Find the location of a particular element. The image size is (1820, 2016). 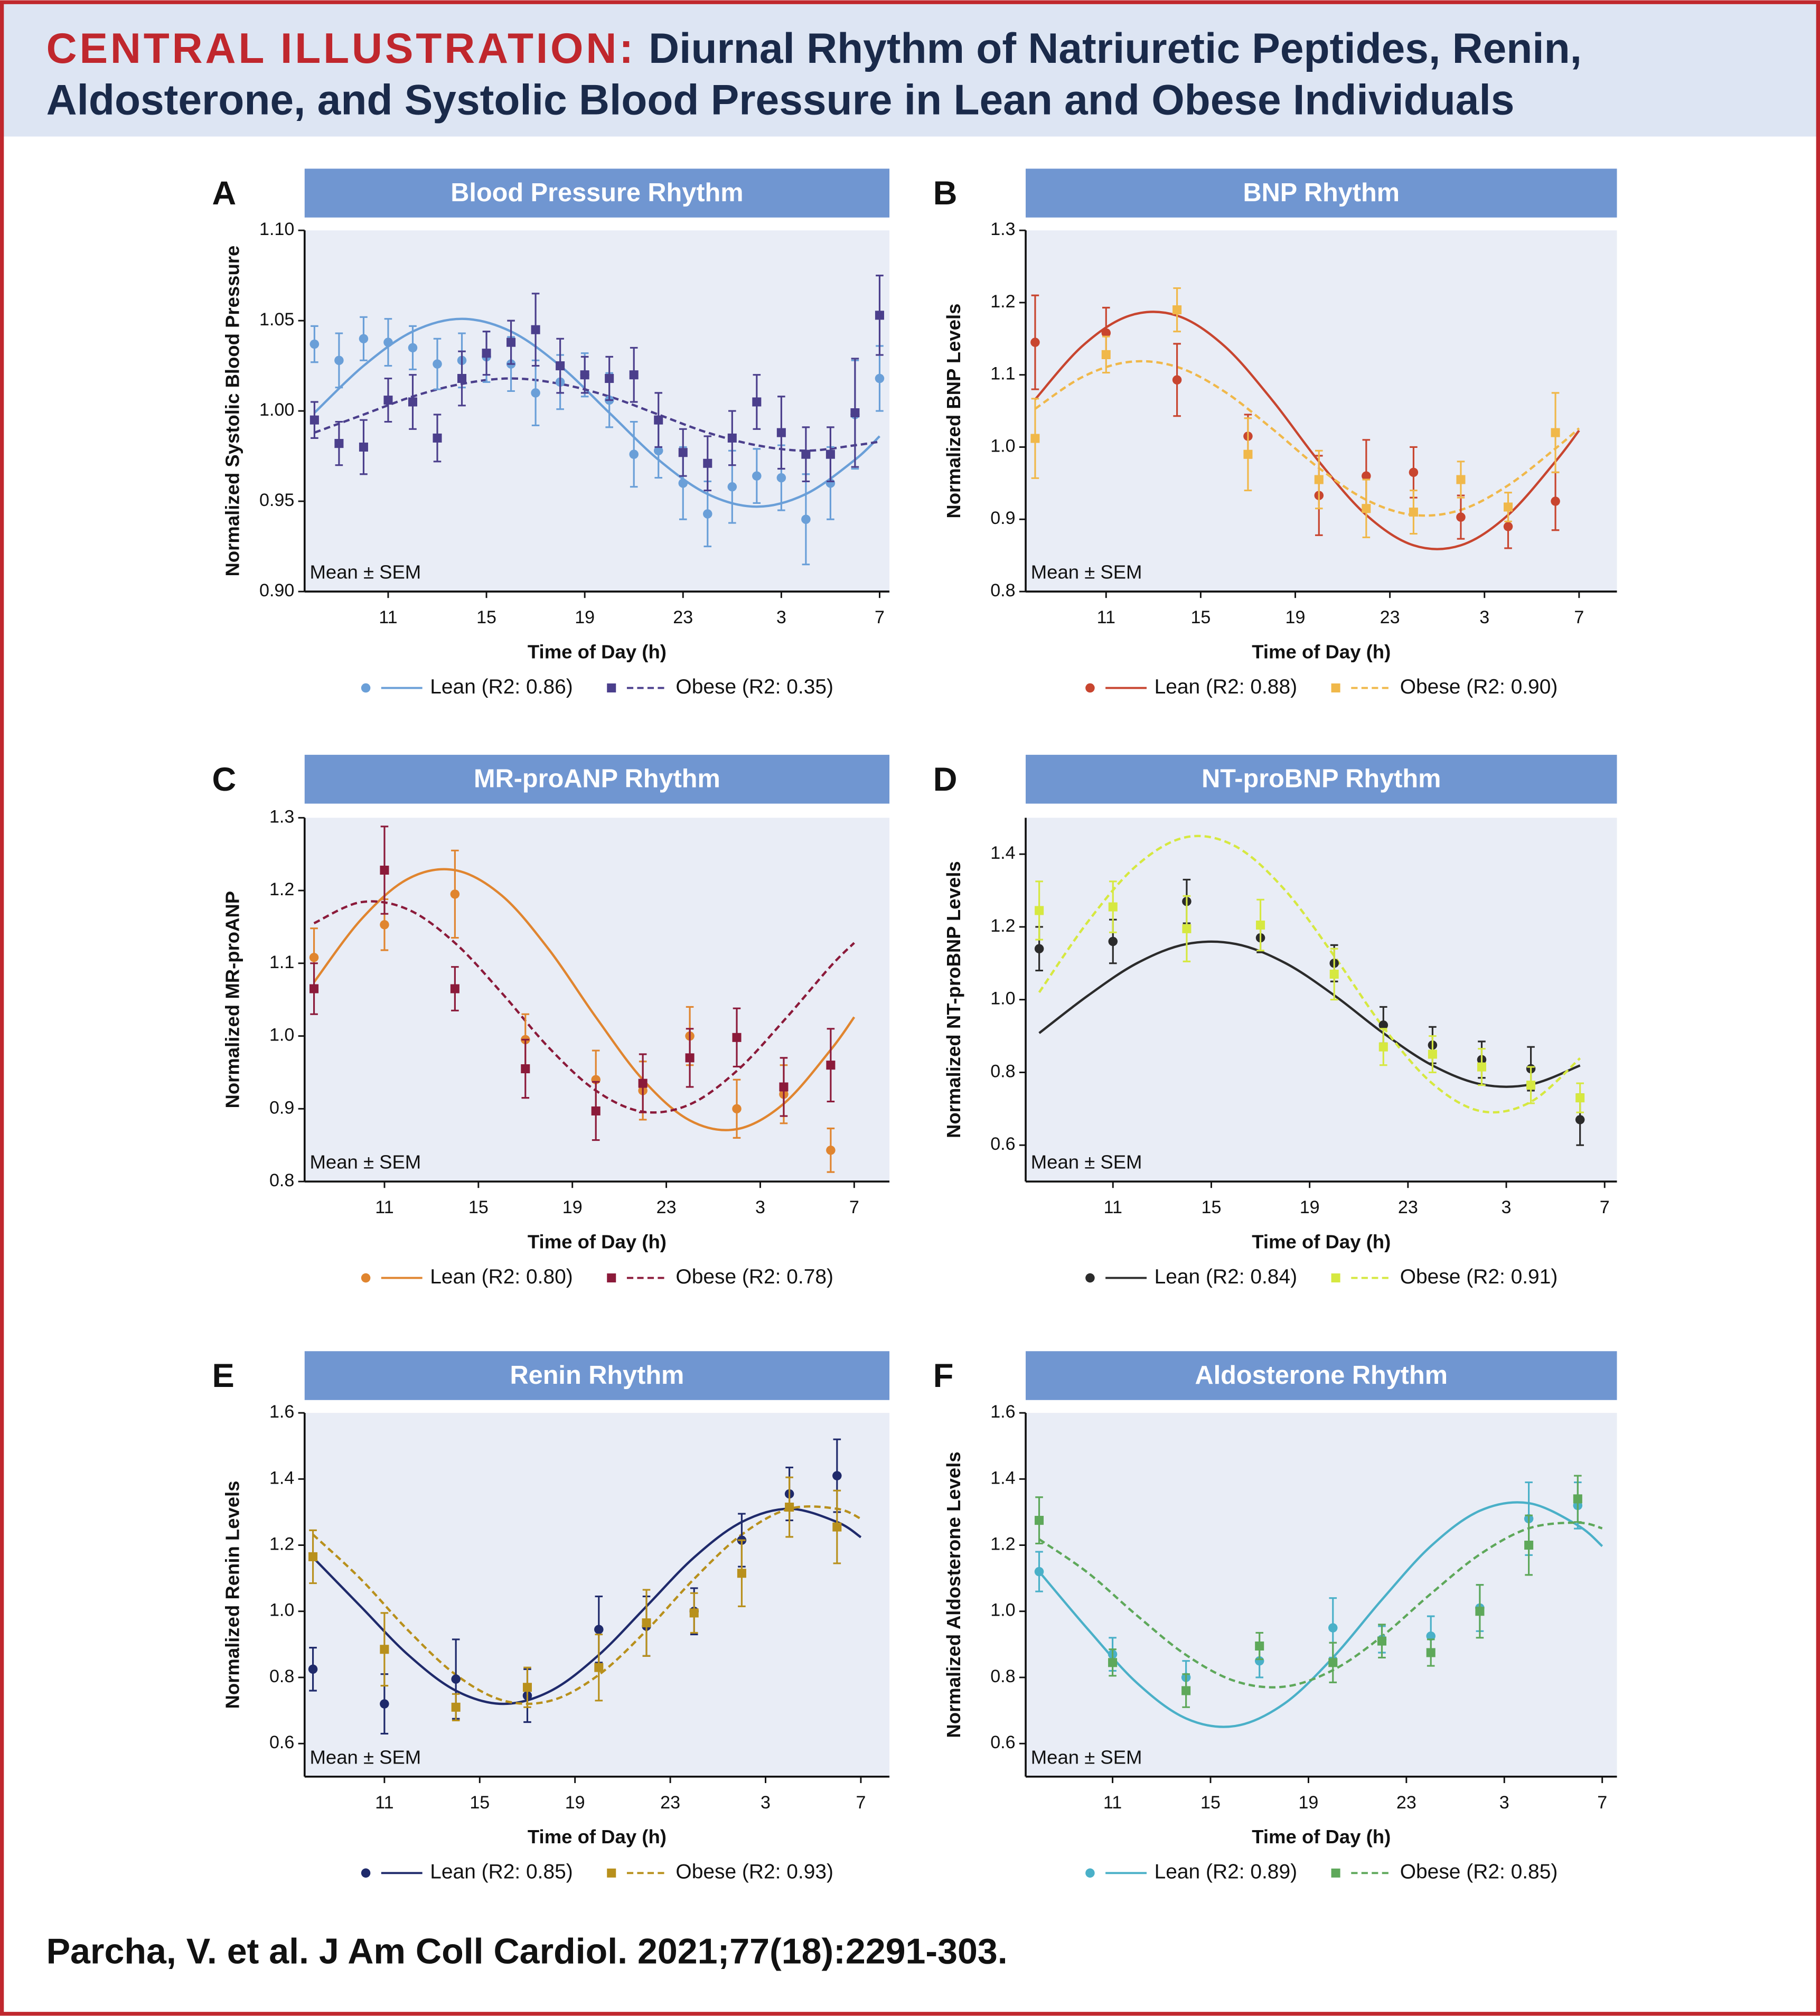

legend: Lean (R2: 0.84) Obese (R2: 0.91) is located at coordinates (1321, 1276).